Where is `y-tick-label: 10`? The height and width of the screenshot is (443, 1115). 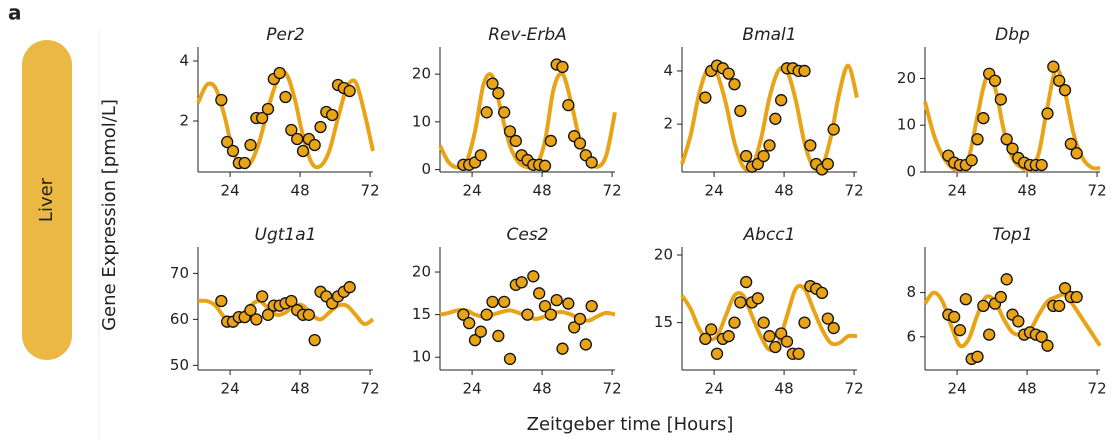 y-tick-label: 10 is located at coordinates (906, 125).